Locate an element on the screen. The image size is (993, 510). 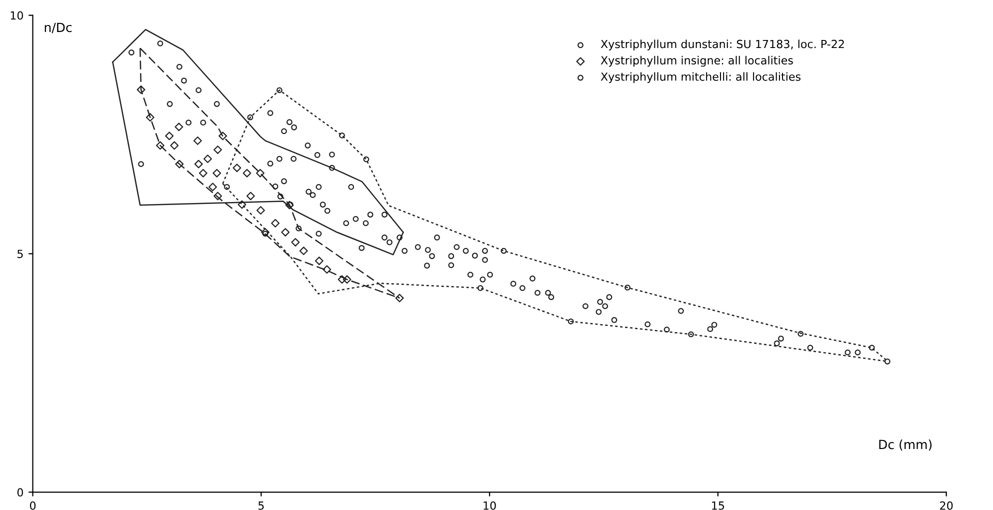
x-tick-label: 5 is located at coordinates (261, 506).